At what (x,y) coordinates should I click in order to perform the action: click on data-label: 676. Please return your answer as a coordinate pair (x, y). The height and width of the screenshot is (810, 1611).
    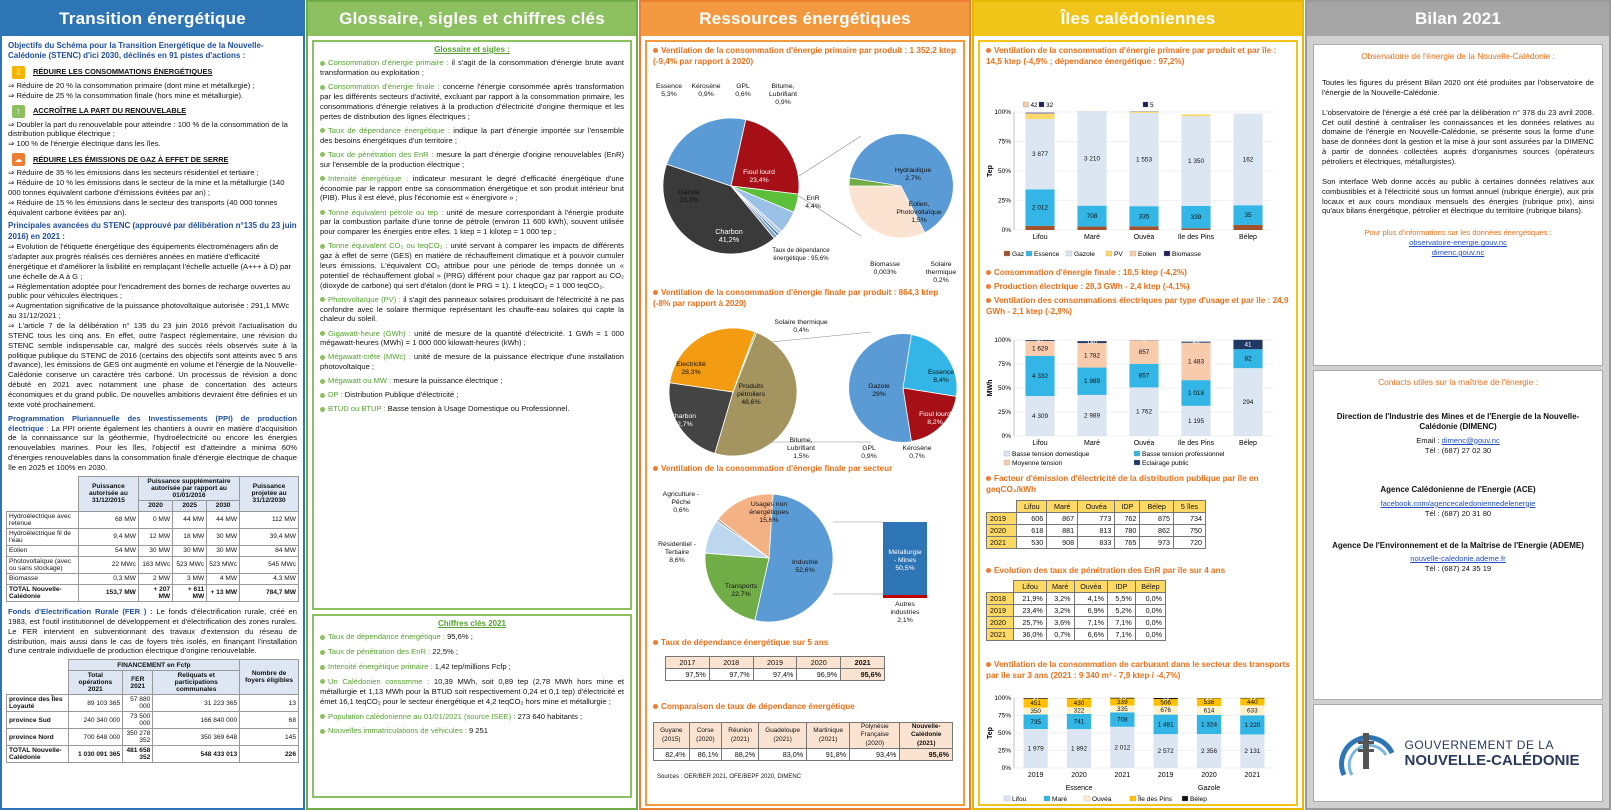
    Looking at the image, I should click on (1165, 710).